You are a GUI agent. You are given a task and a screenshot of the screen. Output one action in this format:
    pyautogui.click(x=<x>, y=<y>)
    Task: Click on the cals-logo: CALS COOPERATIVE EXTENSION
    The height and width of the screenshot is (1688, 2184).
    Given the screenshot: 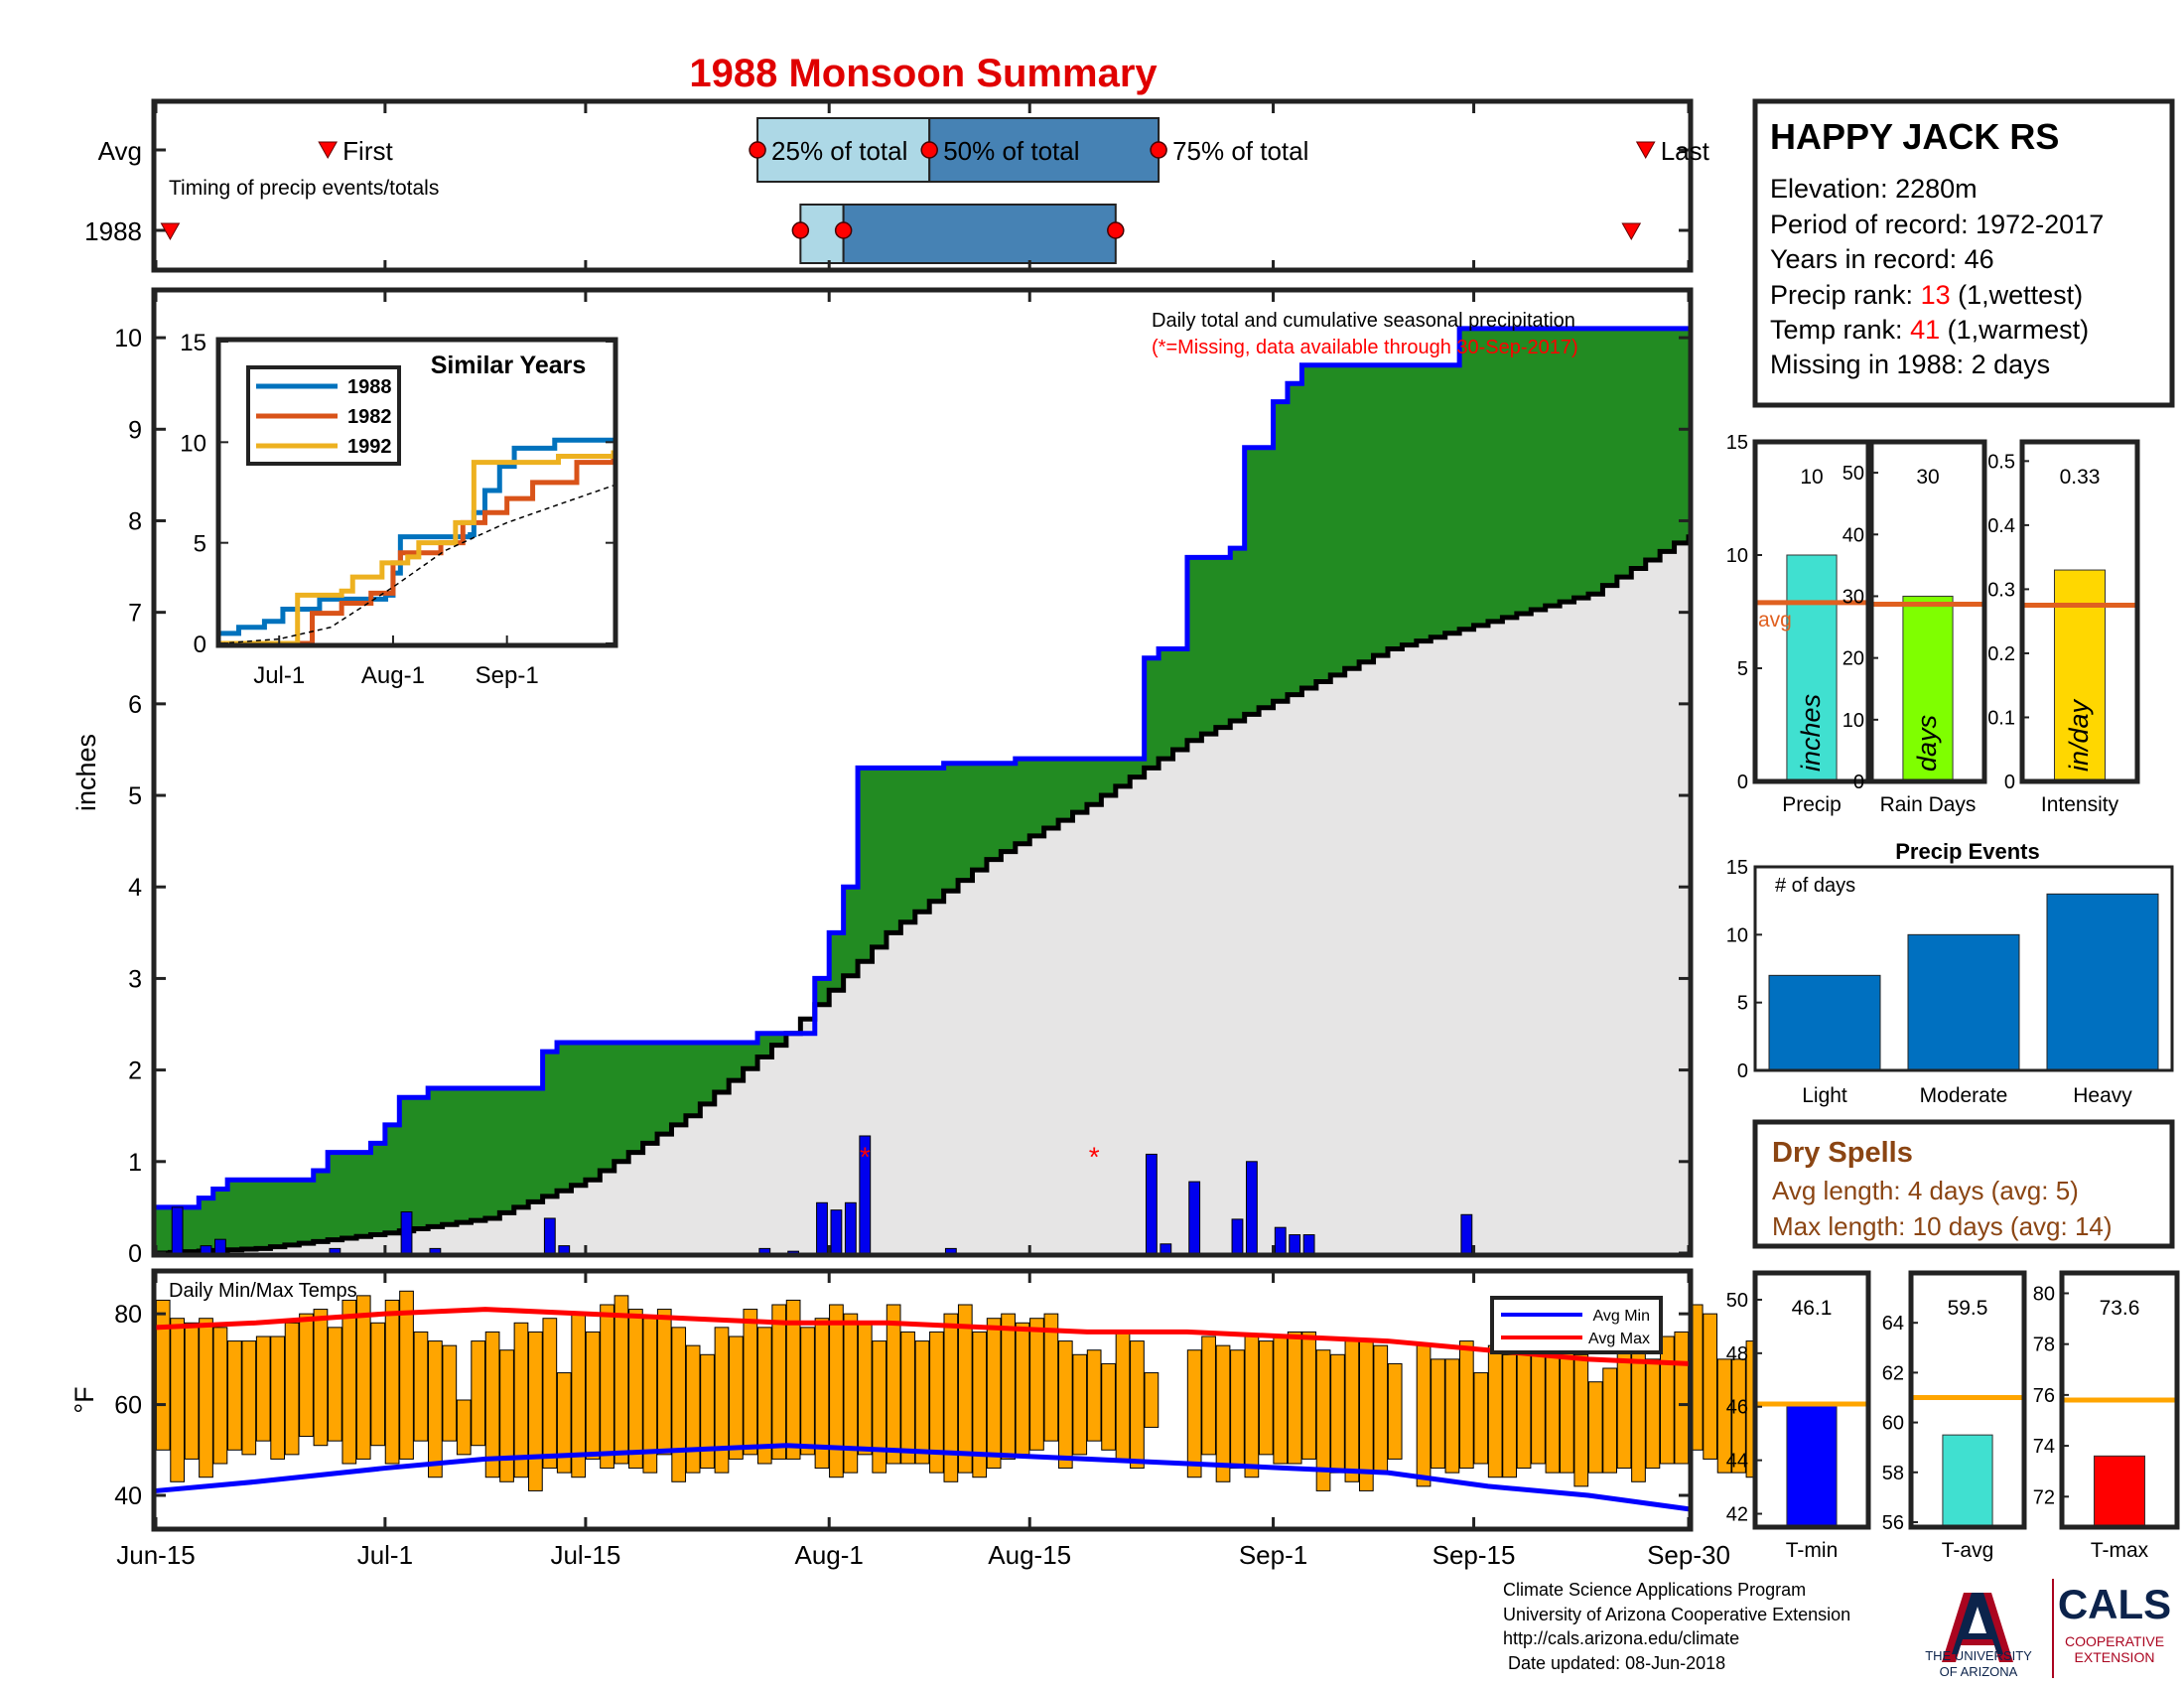 What is the action you would take?
    pyautogui.click(x=2114, y=1623)
    